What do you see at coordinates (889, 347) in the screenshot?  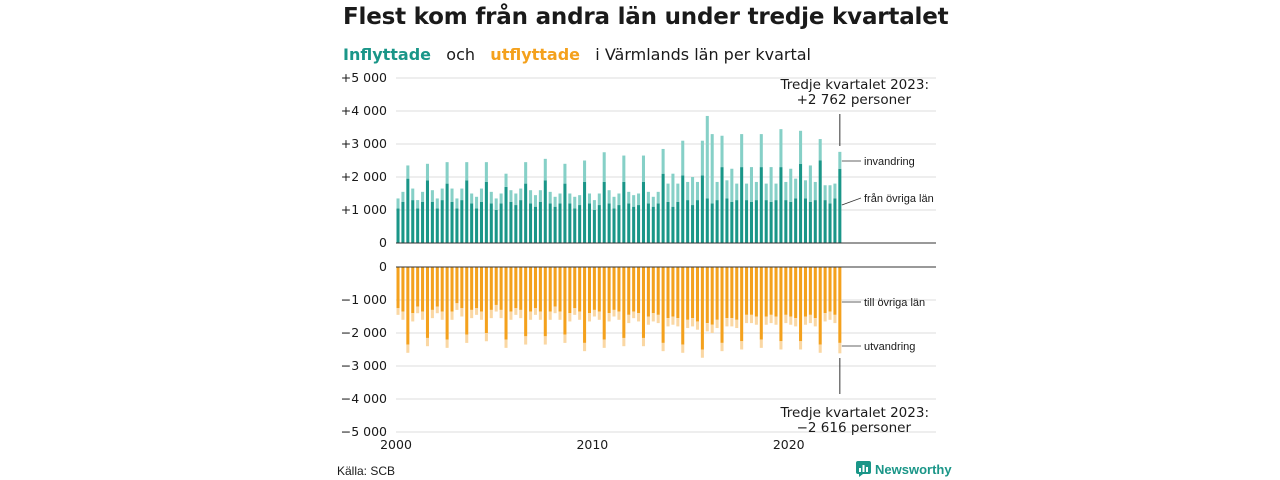 I see `label-utvandring: utvandring` at bounding box center [889, 347].